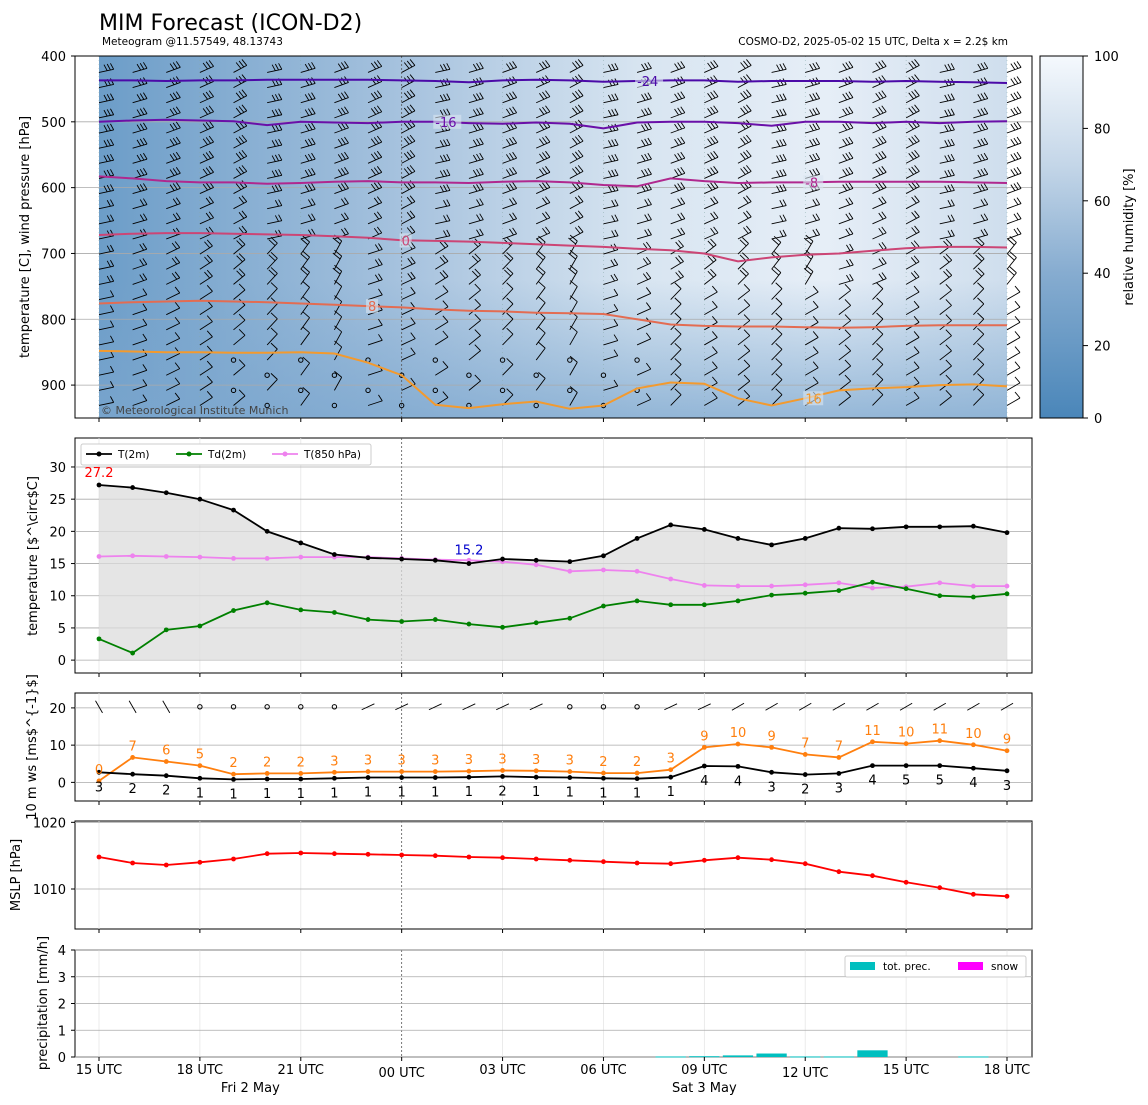 This screenshot has width=1148, height=1105. What do you see at coordinates (553, 247) in the screenshot?
I see `isotherm-line` at bounding box center [553, 247].